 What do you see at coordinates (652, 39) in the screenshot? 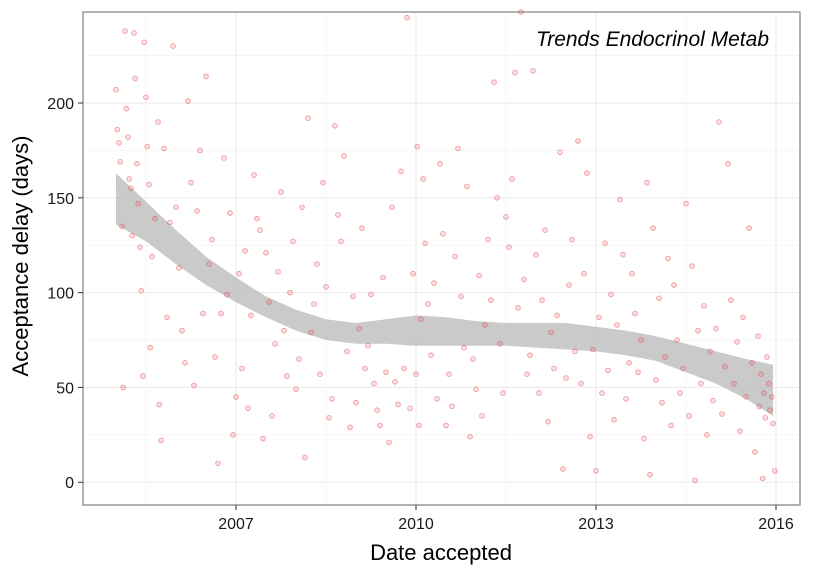
I see `panel-title: Trends Endocrinol Metab` at bounding box center [652, 39].